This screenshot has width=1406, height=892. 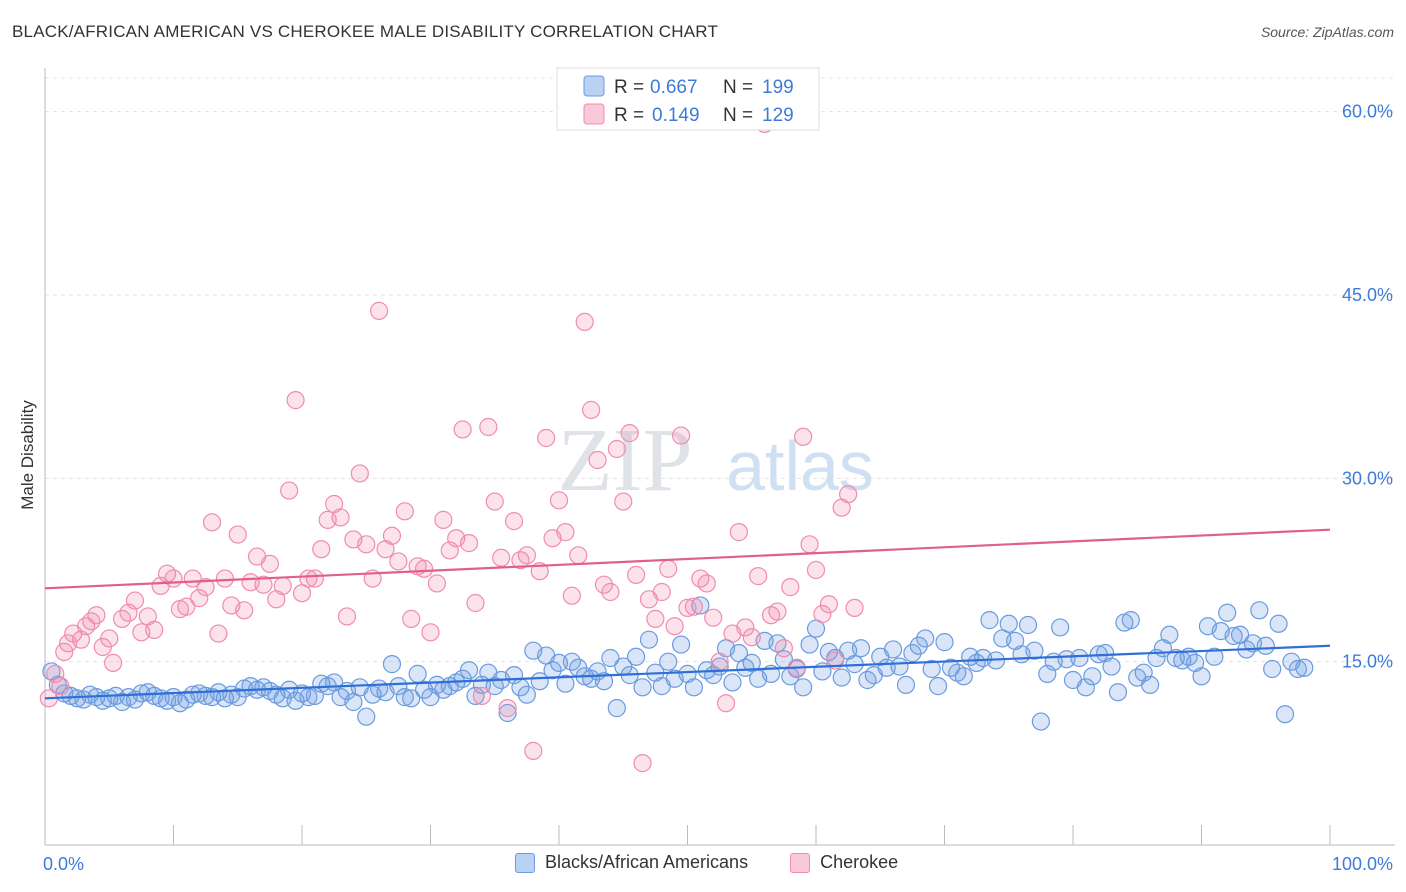 What do you see at coordinates (1367, 112) in the screenshot?
I see `y-tick-label: 60.0%` at bounding box center [1367, 112].